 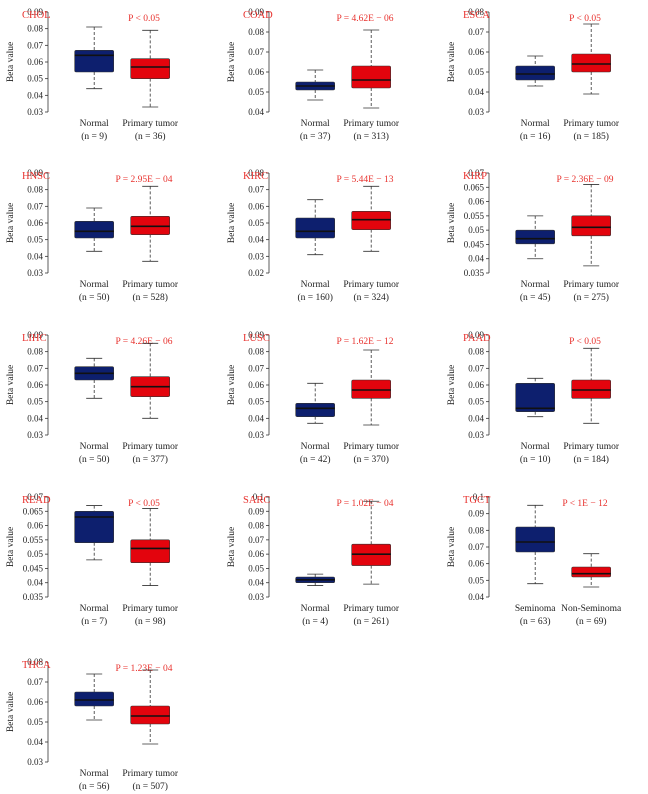 What do you see at coordinates (370, 621) in the screenshot?
I see `sample-size-label: (n = 261)` at bounding box center [370, 621].